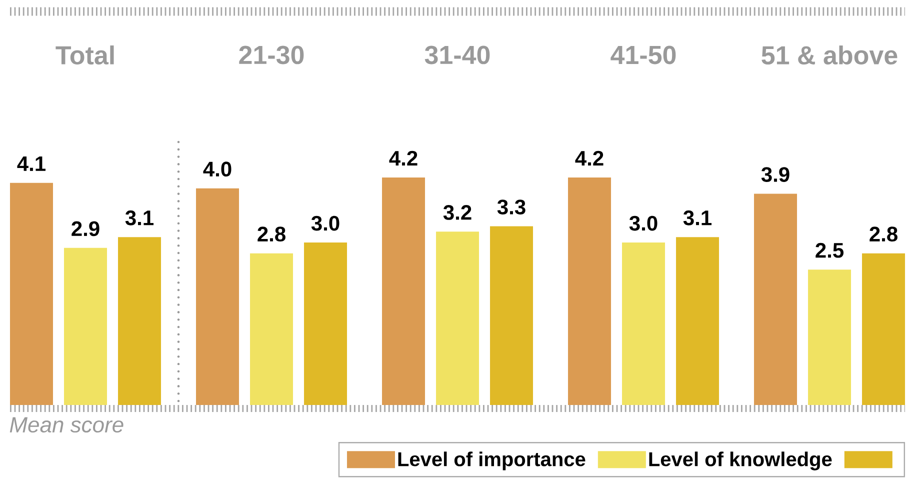 This screenshot has width=912, height=495. Describe the element at coordinates (67, 425) in the screenshot. I see `text: Mean score` at that location.